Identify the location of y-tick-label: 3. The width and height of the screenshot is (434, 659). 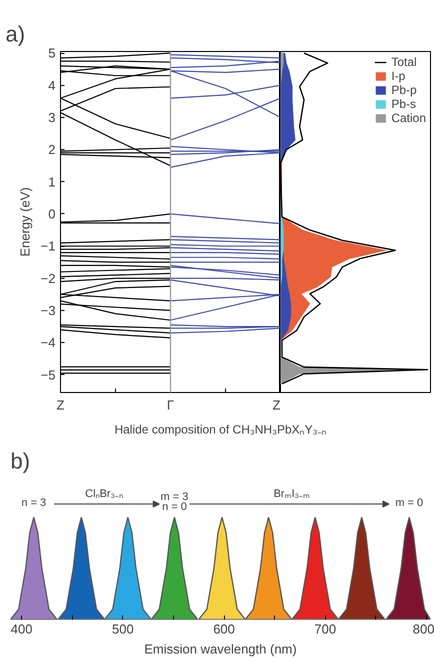
(52, 117).